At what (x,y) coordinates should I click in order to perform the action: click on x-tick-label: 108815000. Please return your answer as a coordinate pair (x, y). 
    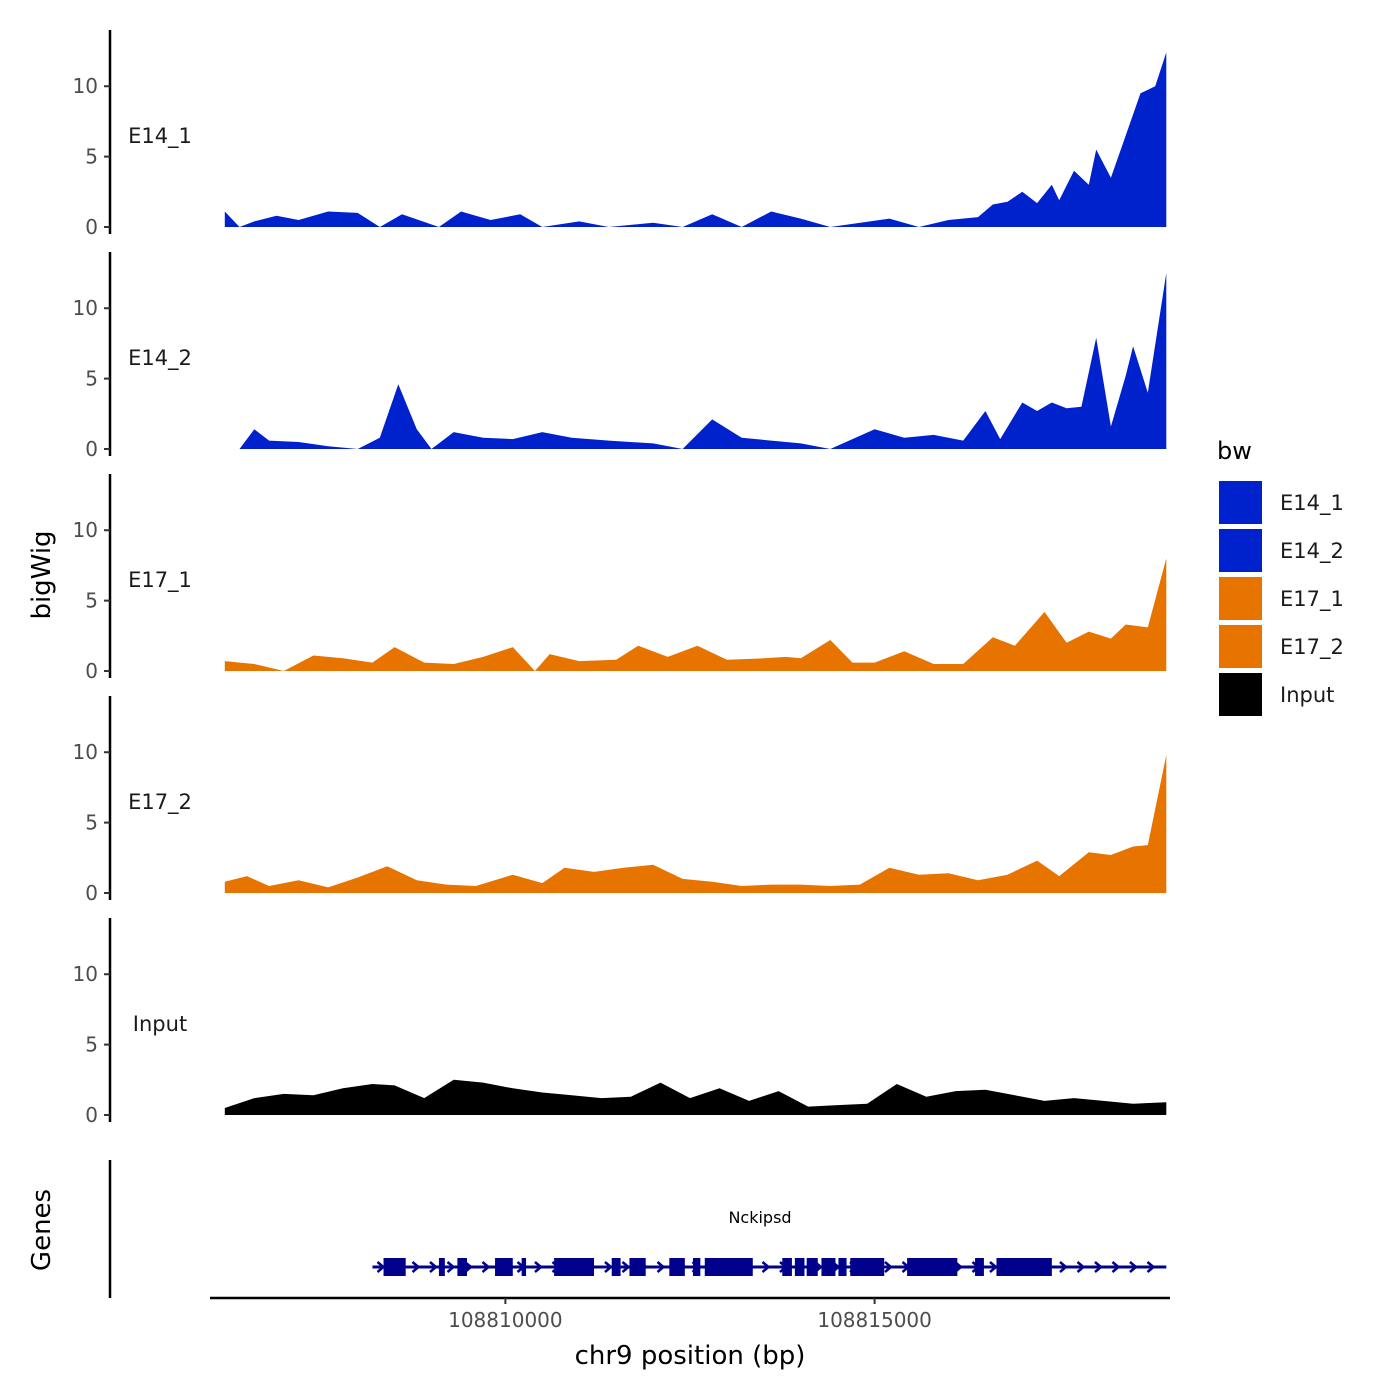
    Looking at the image, I should click on (874, 1320).